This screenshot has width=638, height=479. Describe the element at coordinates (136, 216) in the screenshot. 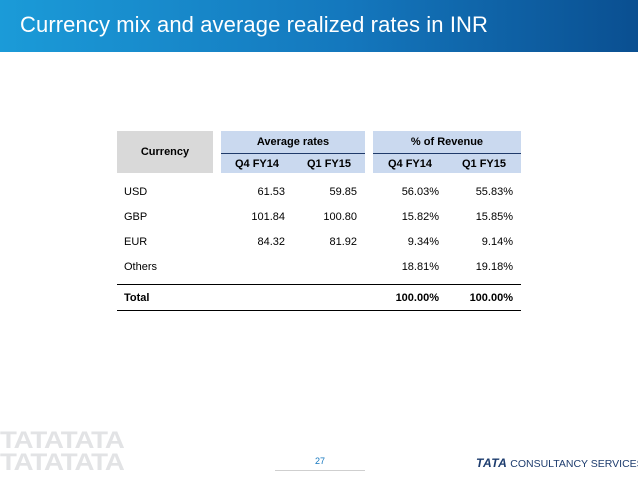

I see `currency-cell: GBP` at that location.